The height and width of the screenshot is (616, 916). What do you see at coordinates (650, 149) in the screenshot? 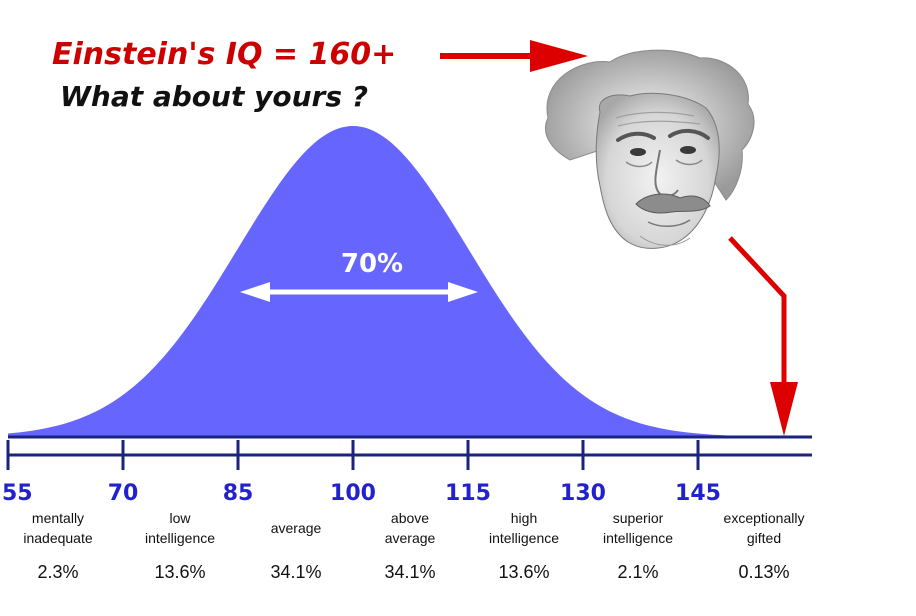
I see `einstein-portrait` at bounding box center [650, 149].